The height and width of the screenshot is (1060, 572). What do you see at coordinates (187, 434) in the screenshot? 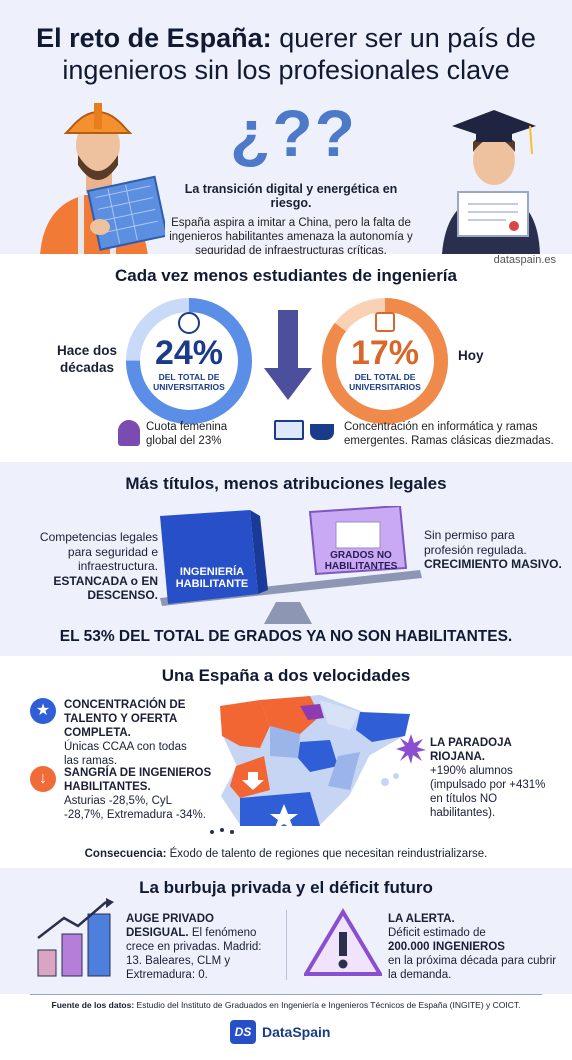
I see `female-text: Cuota femenina global del 23%` at bounding box center [187, 434].